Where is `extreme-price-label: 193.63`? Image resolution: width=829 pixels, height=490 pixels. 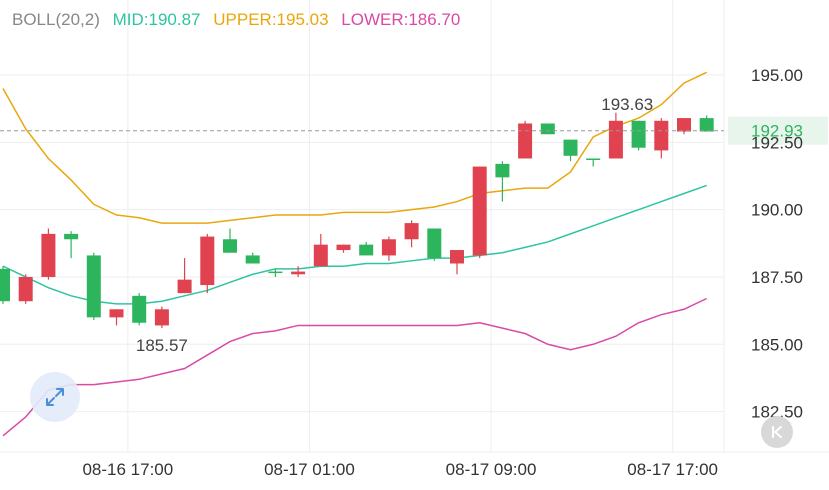 extreme-price-label: 193.63 is located at coordinates (627, 104).